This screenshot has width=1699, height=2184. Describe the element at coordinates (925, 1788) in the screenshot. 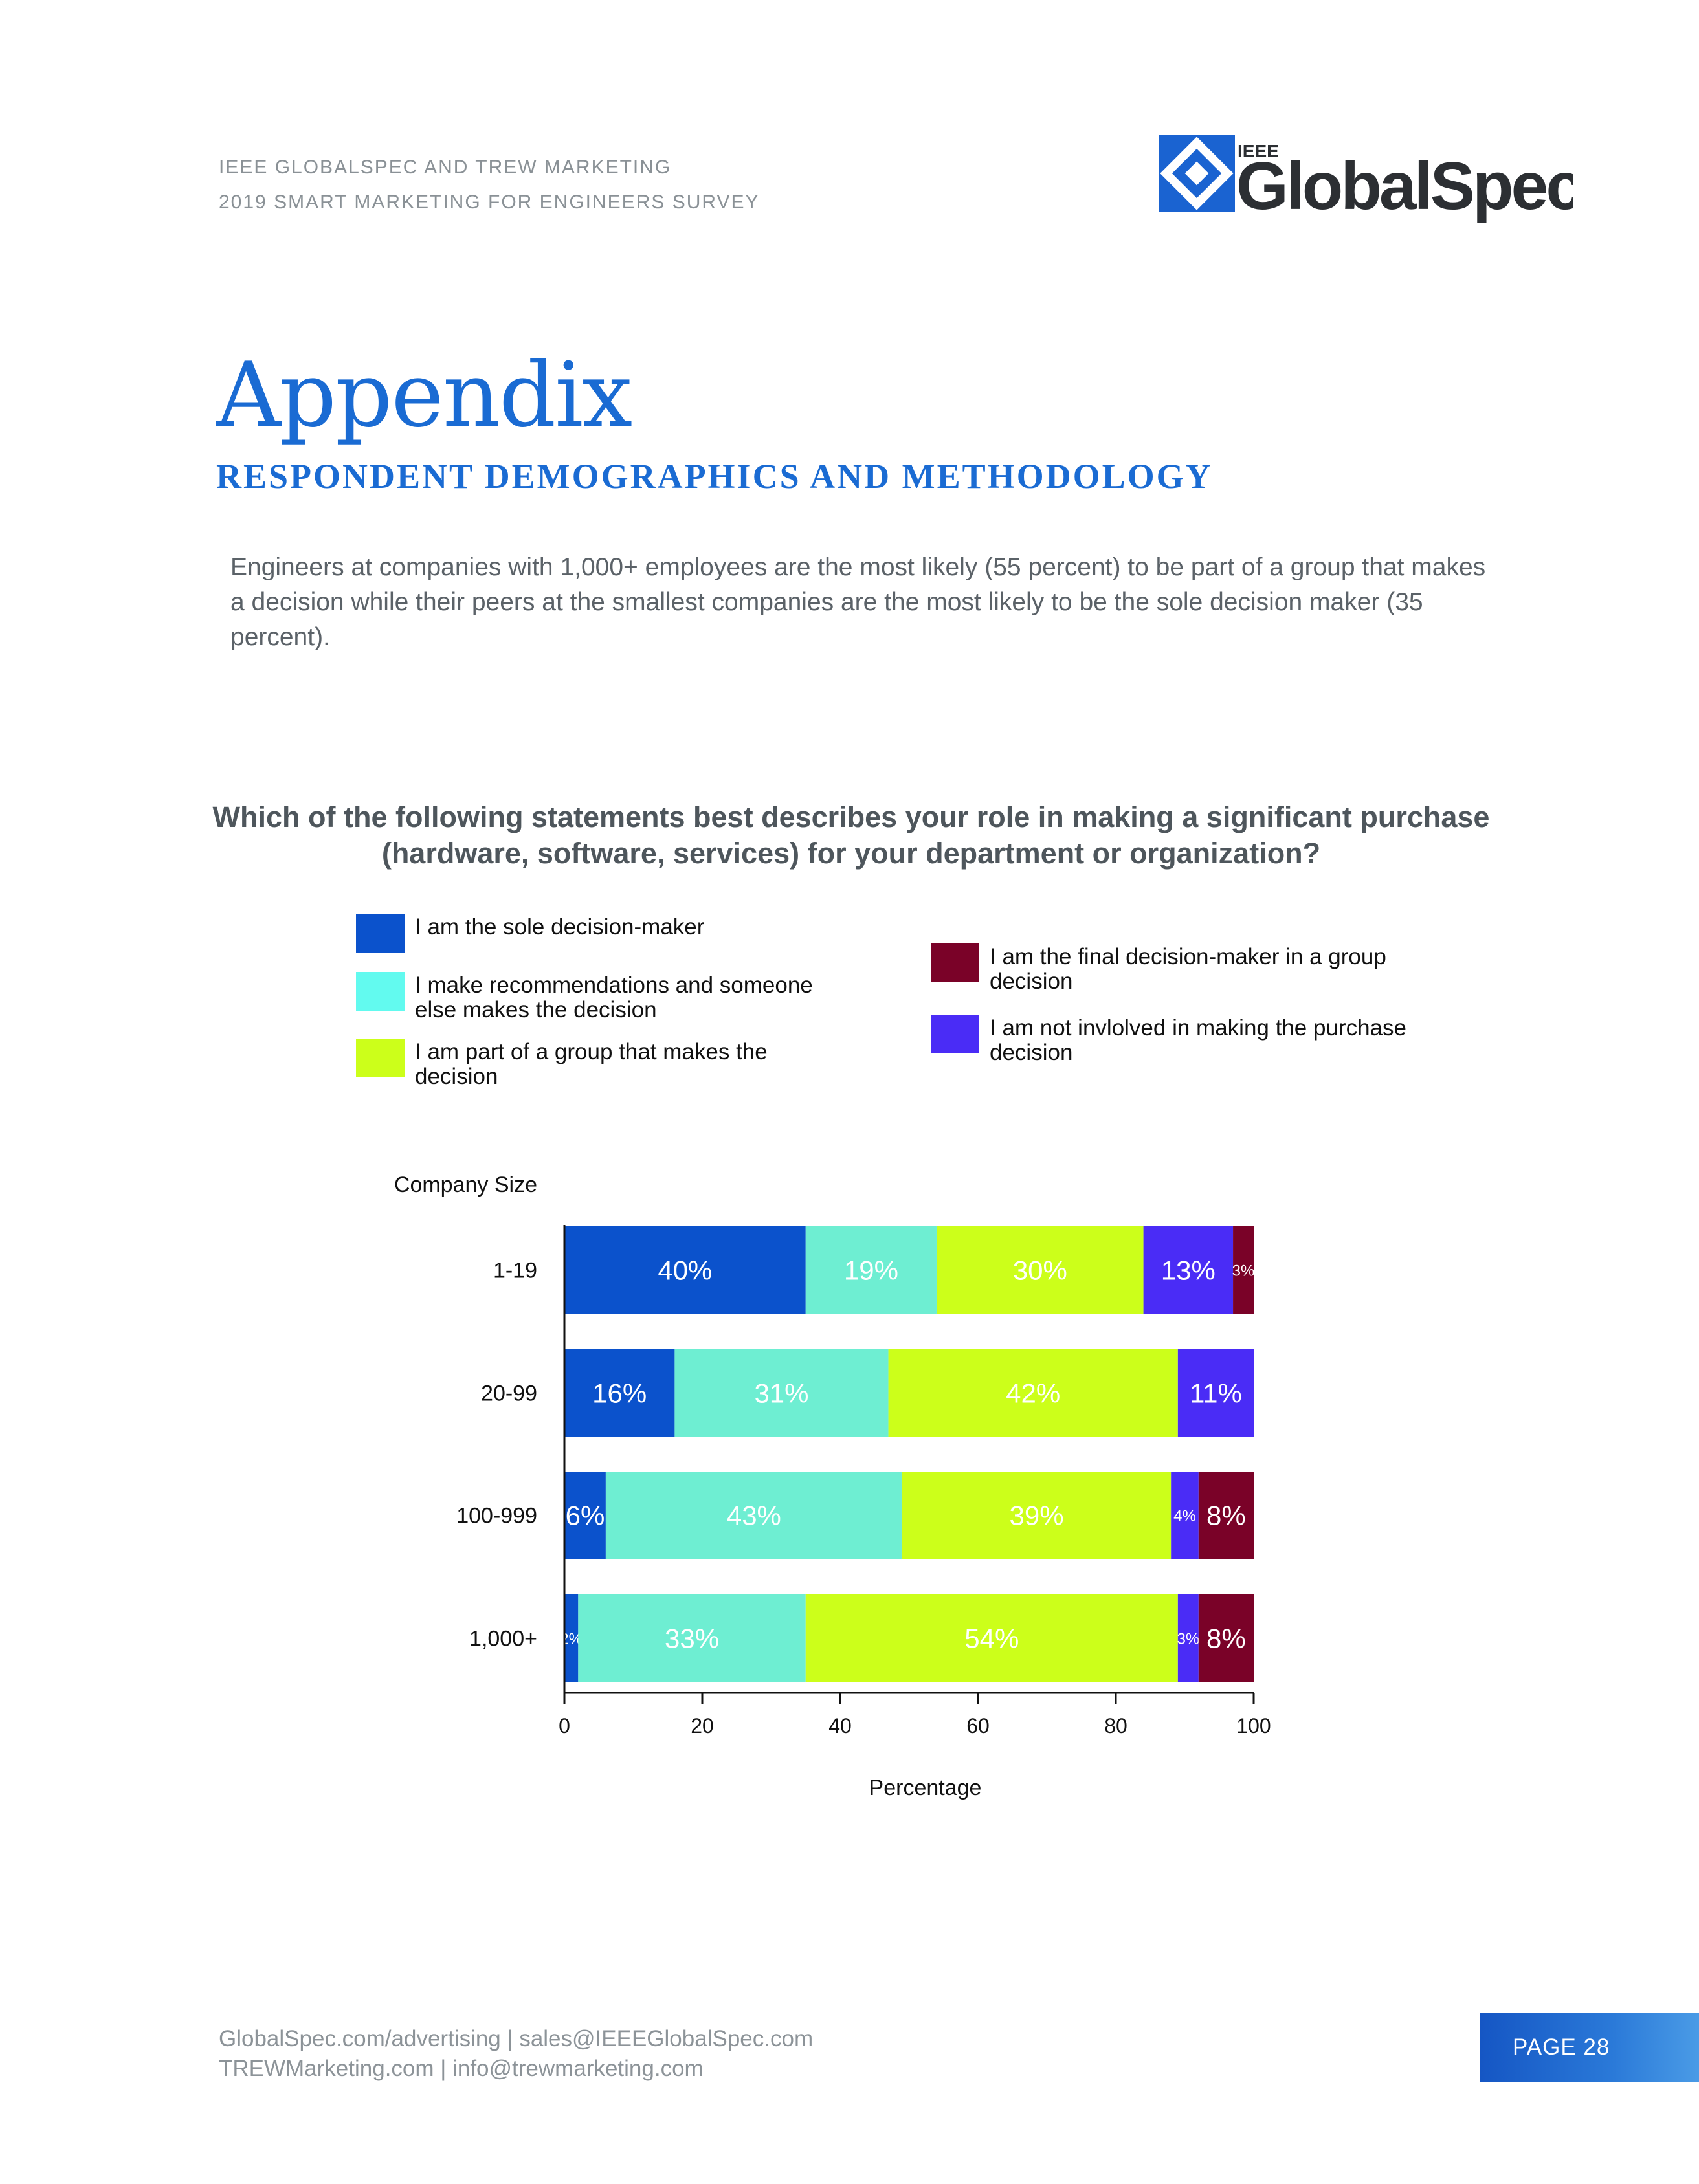

I see `x-axis-title: Percentage` at that location.